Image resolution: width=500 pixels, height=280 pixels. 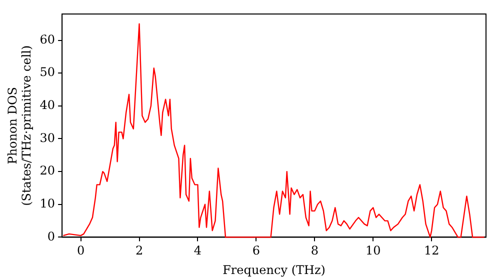 I want to click on x-tick-label: 0, so click(x=80, y=251).